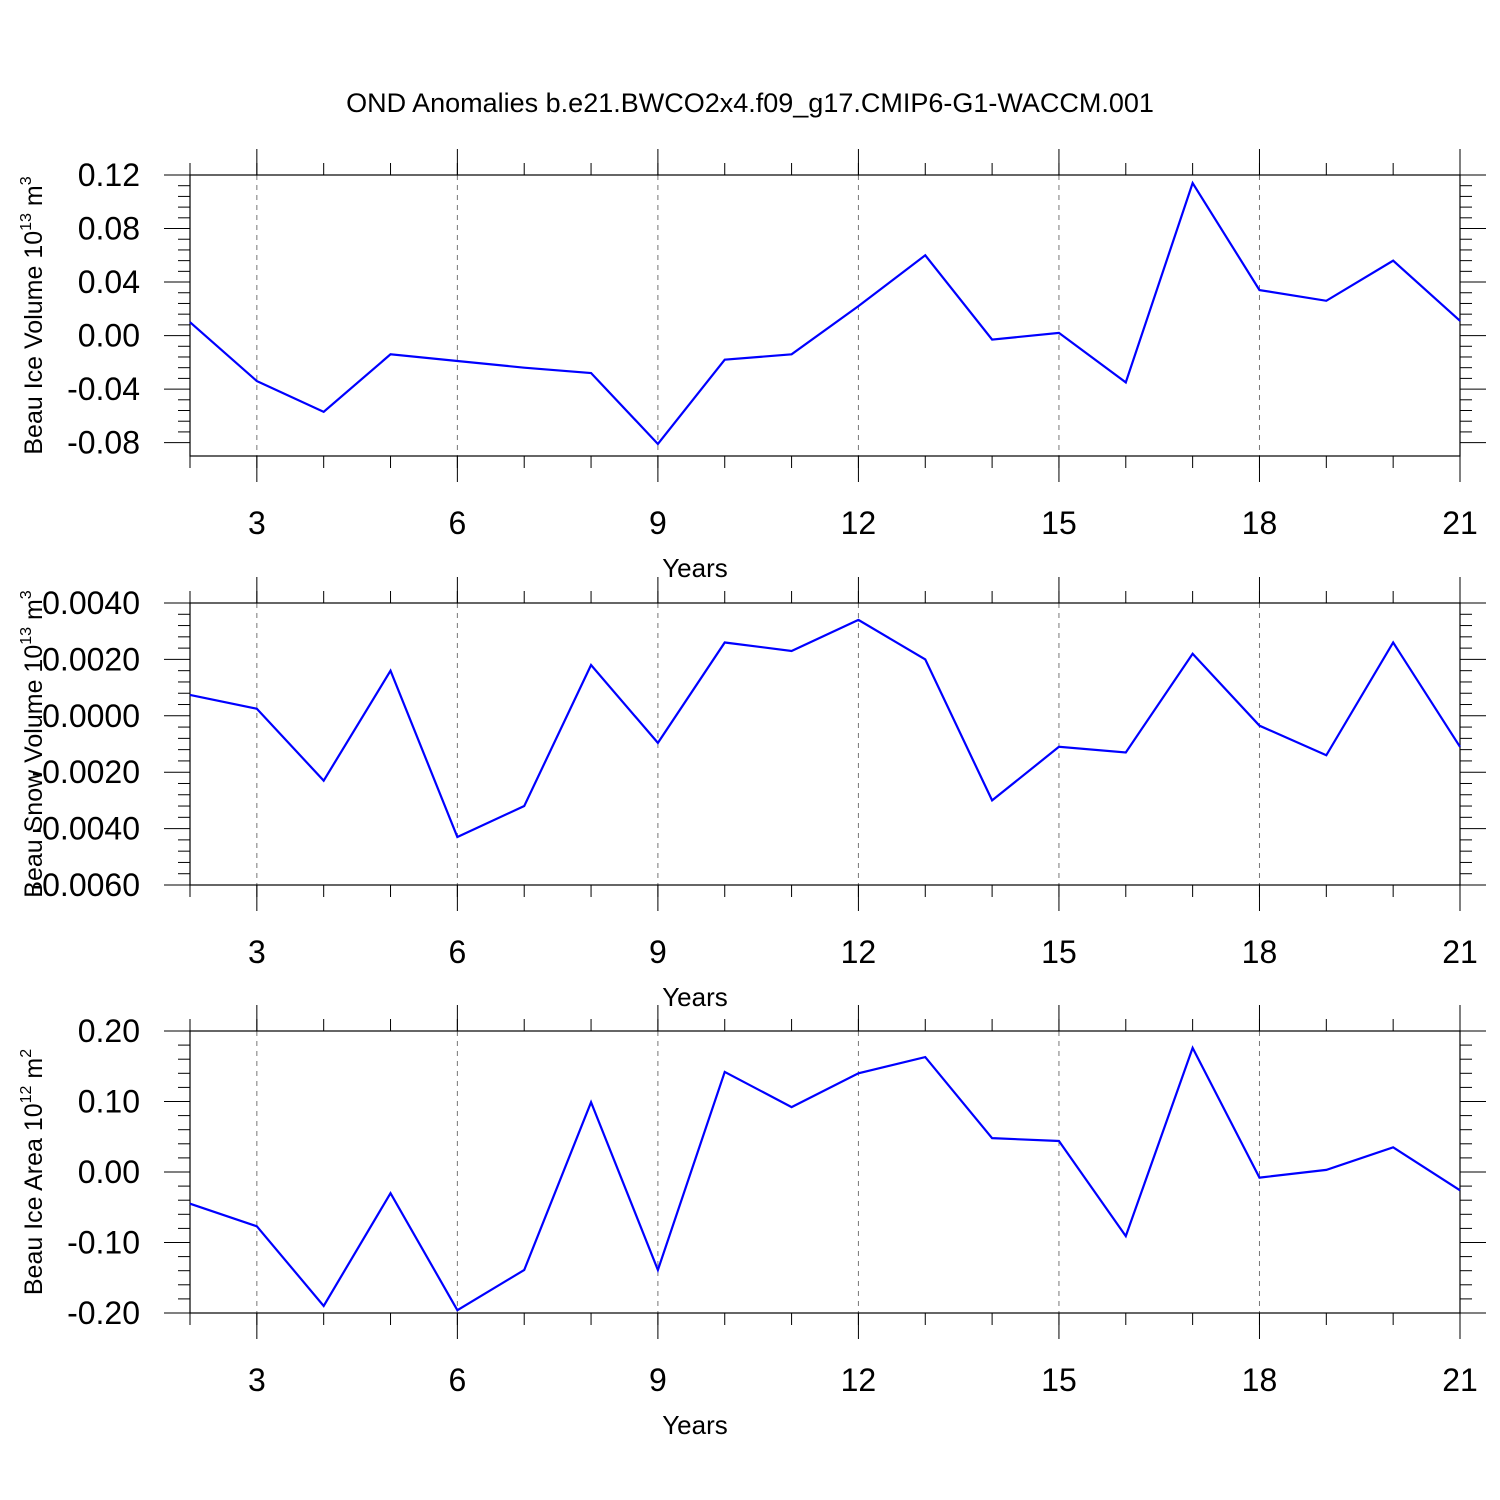 Image resolution: width=1500 pixels, height=1500 pixels. I want to click on y-axis-label-part: Beau Ice Volume 10, so click(34, 343).